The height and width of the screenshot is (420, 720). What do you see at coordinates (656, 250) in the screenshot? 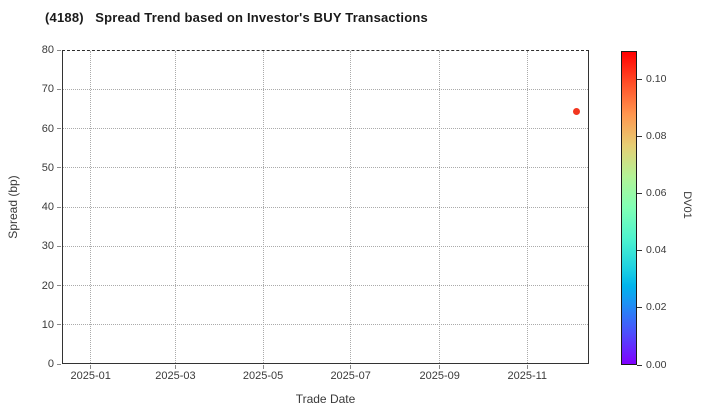
I see `colorbar-tick-label: 0.04` at bounding box center [656, 250].